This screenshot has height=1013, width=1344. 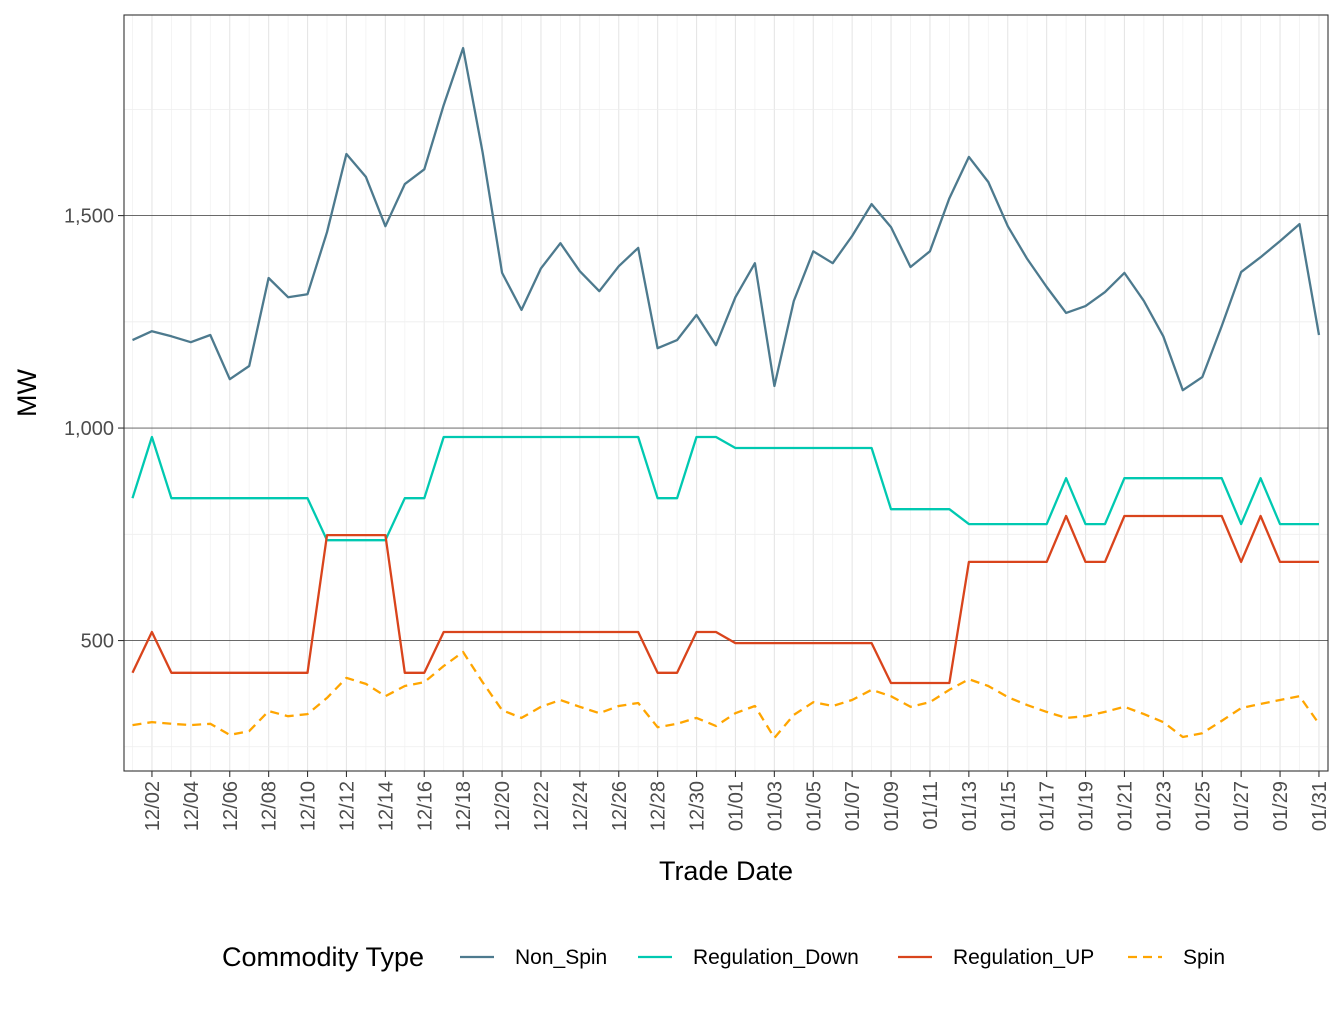 I want to click on x-tick-label: 01/09, so click(x=892, y=806).